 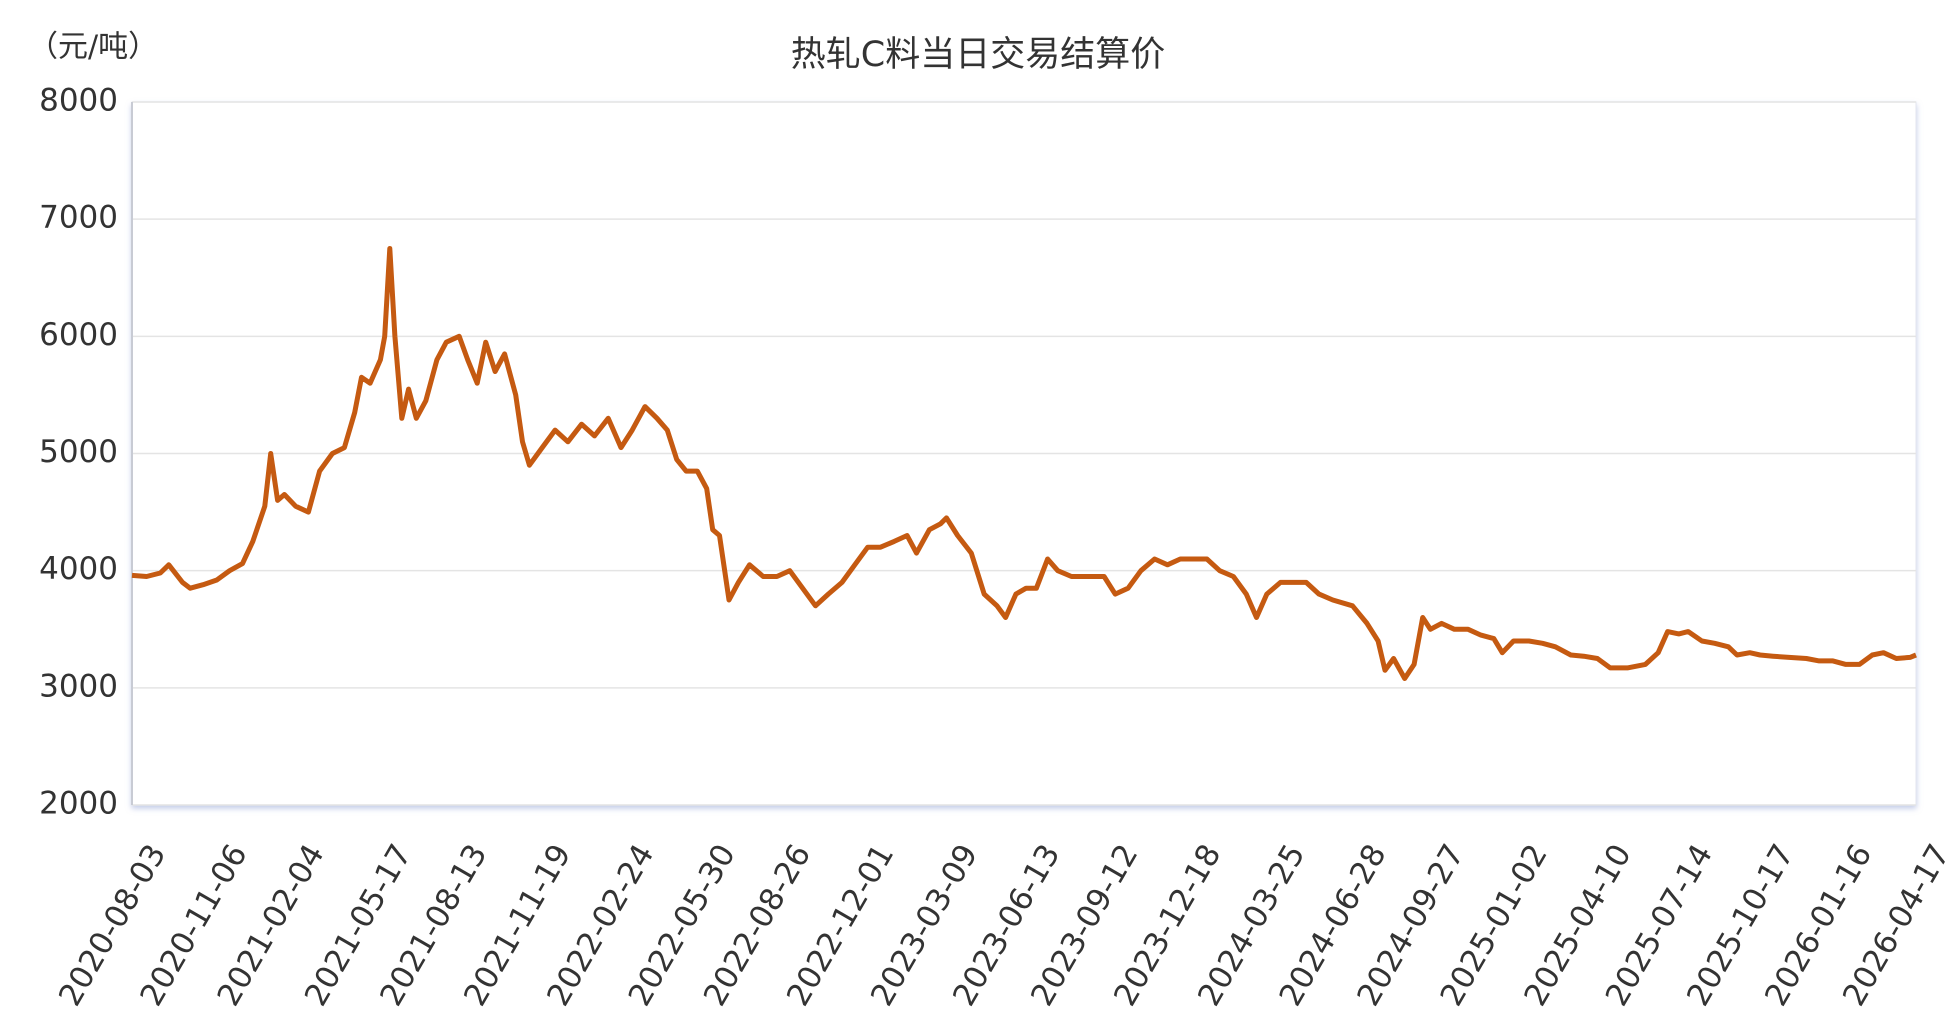 I want to click on y-tick-label: 7000, so click(x=78, y=218).